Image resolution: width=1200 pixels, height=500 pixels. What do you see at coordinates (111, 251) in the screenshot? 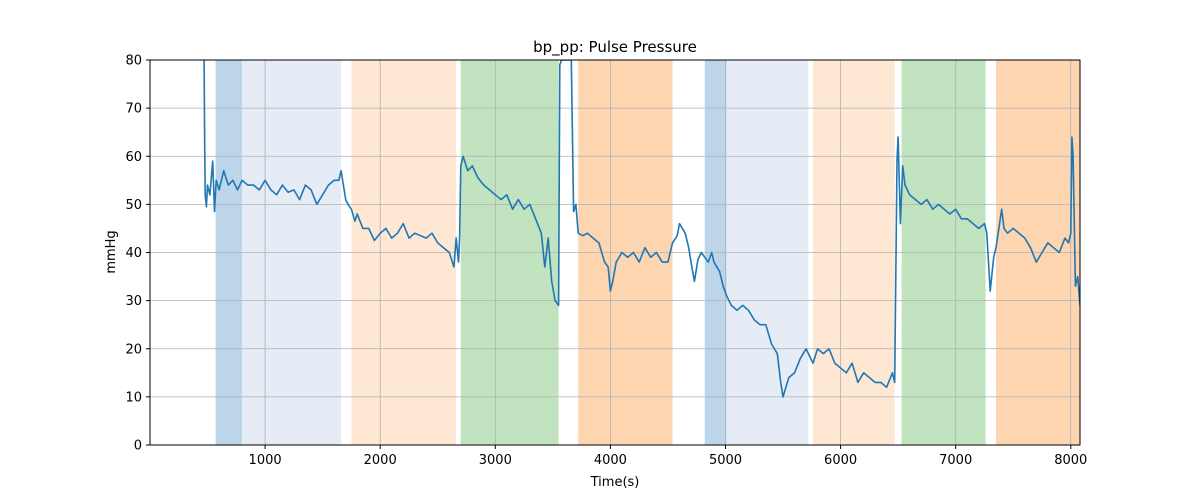
I see `y-axis-label: mmHg` at bounding box center [111, 251].